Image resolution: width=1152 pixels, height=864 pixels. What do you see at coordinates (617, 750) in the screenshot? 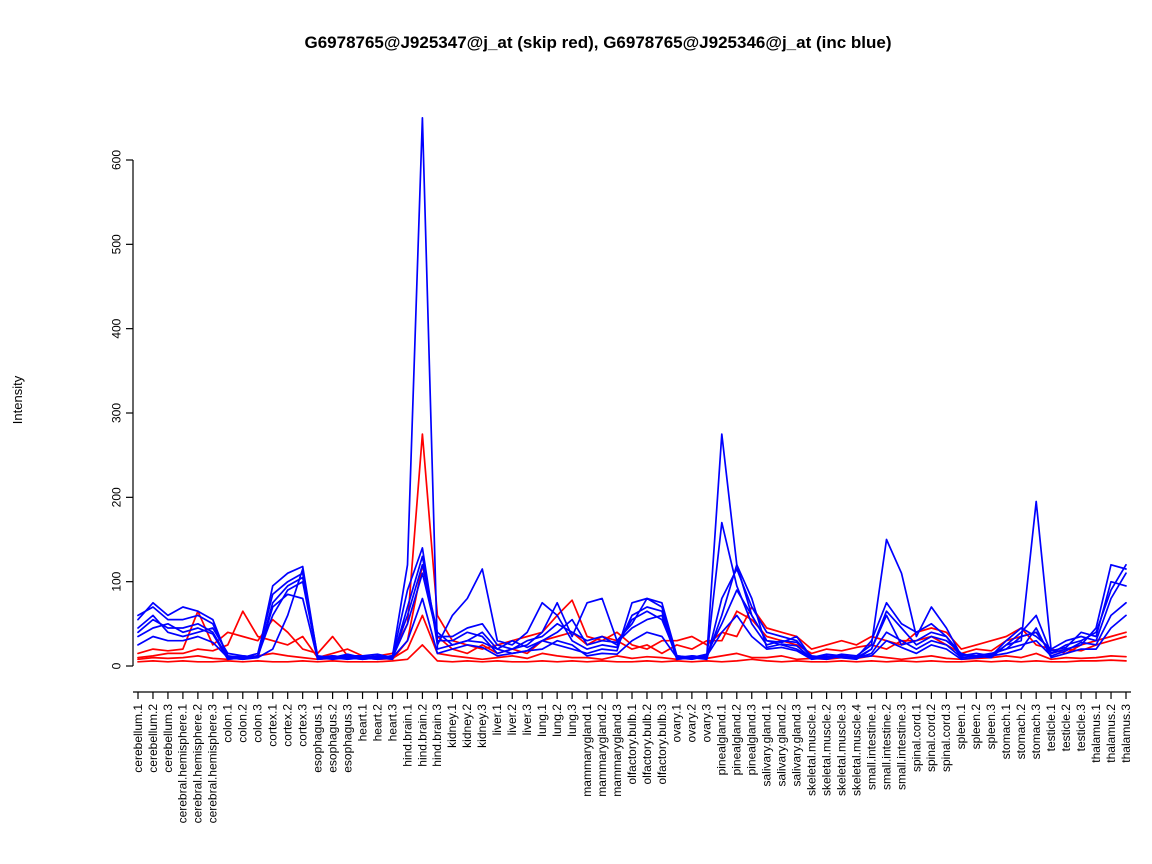
I see `x-tick-label: mammarygland.3` at bounding box center [617, 750].